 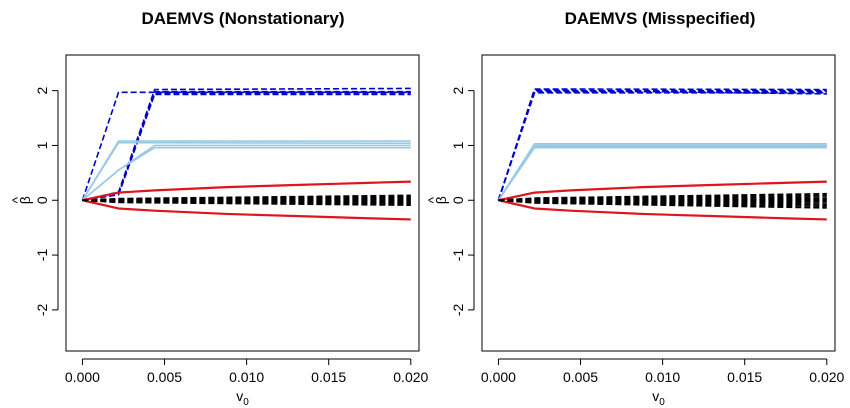 I want to click on series-line-group2-line2, so click(x=246, y=171).